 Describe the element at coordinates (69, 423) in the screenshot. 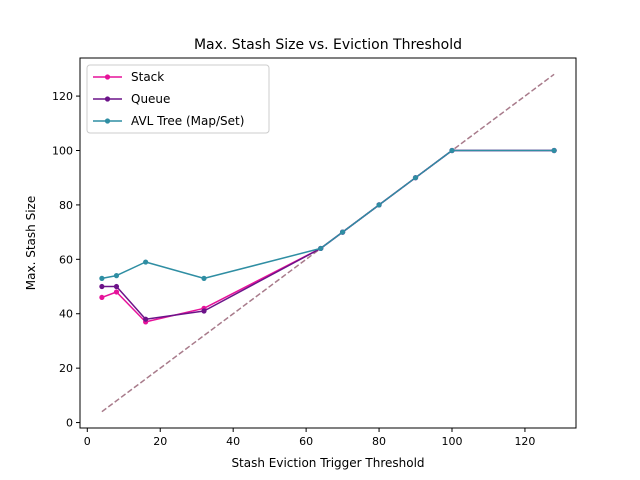

I see `y-tick-label: 0` at that location.